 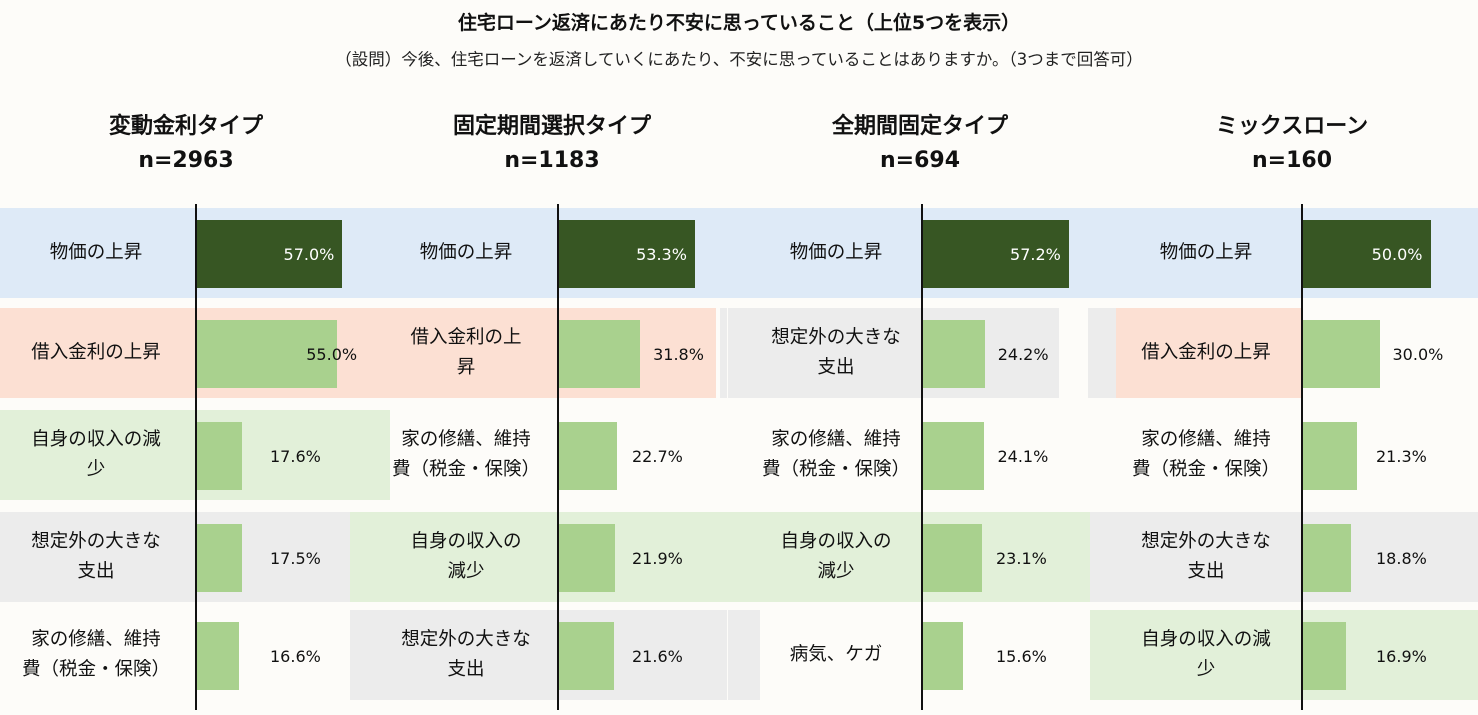 I want to click on bar-value-label: 30.0%, so click(x=1418, y=354).